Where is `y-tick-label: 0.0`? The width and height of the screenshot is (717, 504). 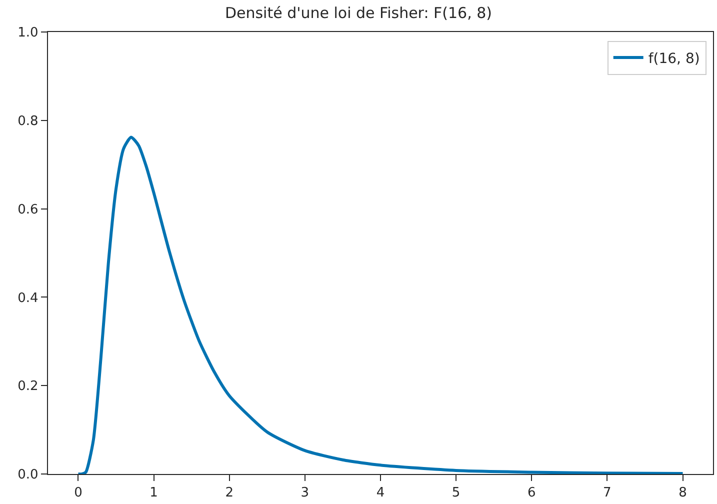 y-tick-label: 0.0 is located at coordinates (28, 475).